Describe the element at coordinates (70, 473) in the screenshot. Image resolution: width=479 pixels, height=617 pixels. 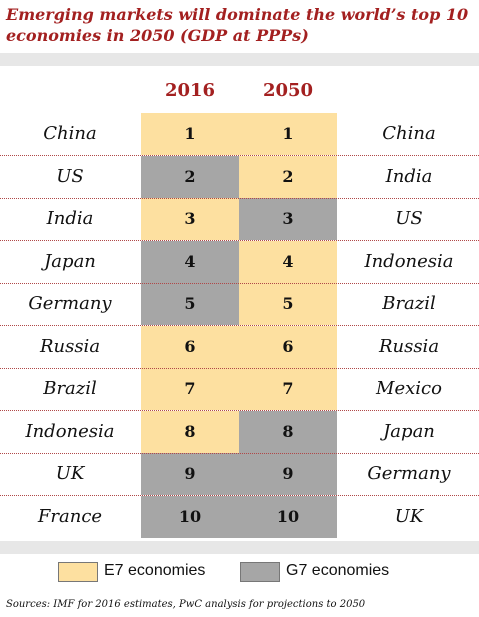
I see `country-2016: UK` at that location.